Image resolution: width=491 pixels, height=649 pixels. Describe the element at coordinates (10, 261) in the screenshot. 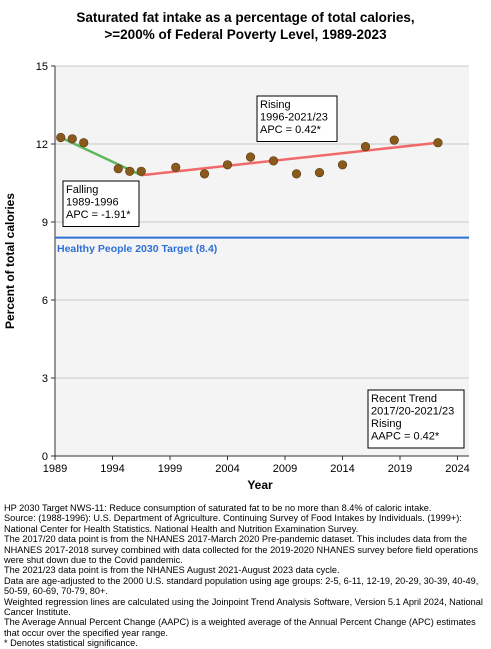

I see `y-axis-label: Percent of total calories` at that location.